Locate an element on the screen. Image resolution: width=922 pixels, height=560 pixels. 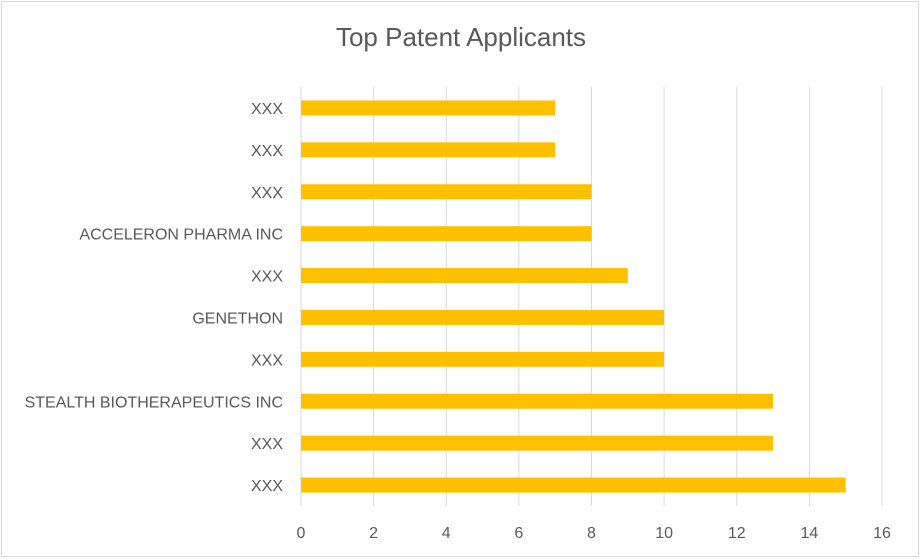
category-label: GENETHON is located at coordinates (237, 318).